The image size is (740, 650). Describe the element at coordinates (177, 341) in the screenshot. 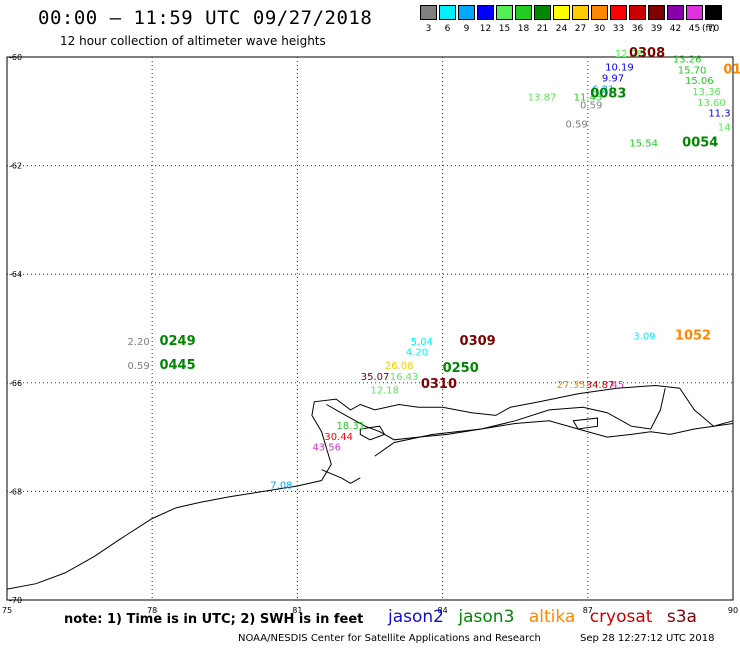

I see `pass-label: 0249` at that location.